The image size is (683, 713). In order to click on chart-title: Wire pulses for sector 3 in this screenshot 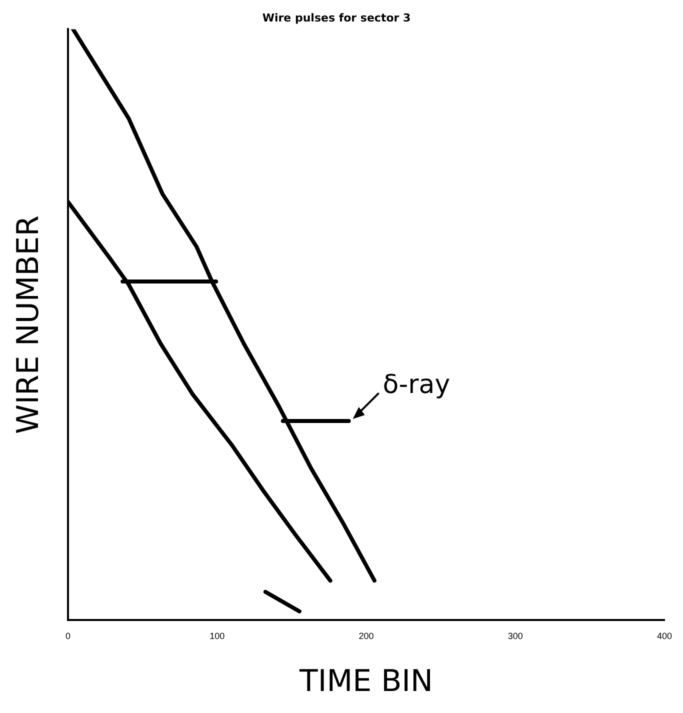, I will do `click(336, 17)`.